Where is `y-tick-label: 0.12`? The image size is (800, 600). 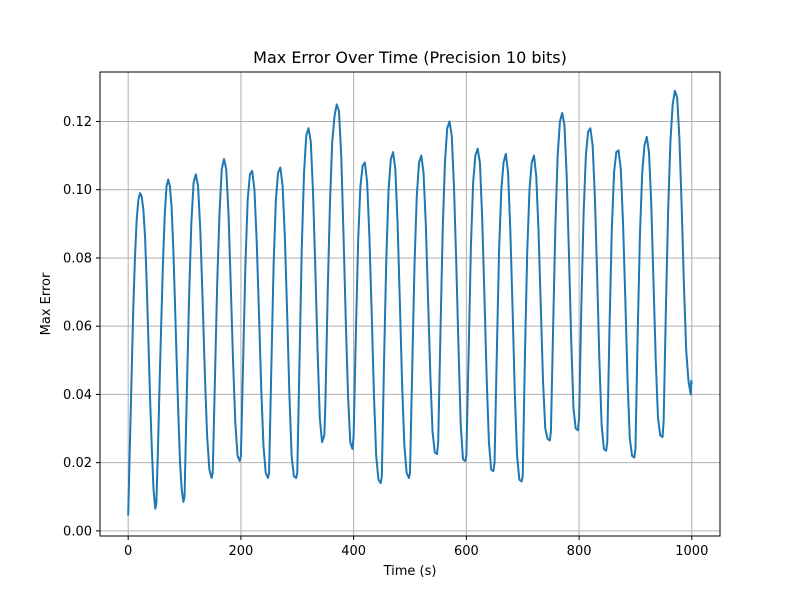 y-tick-label: 0.12 is located at coordinates (77, 122).